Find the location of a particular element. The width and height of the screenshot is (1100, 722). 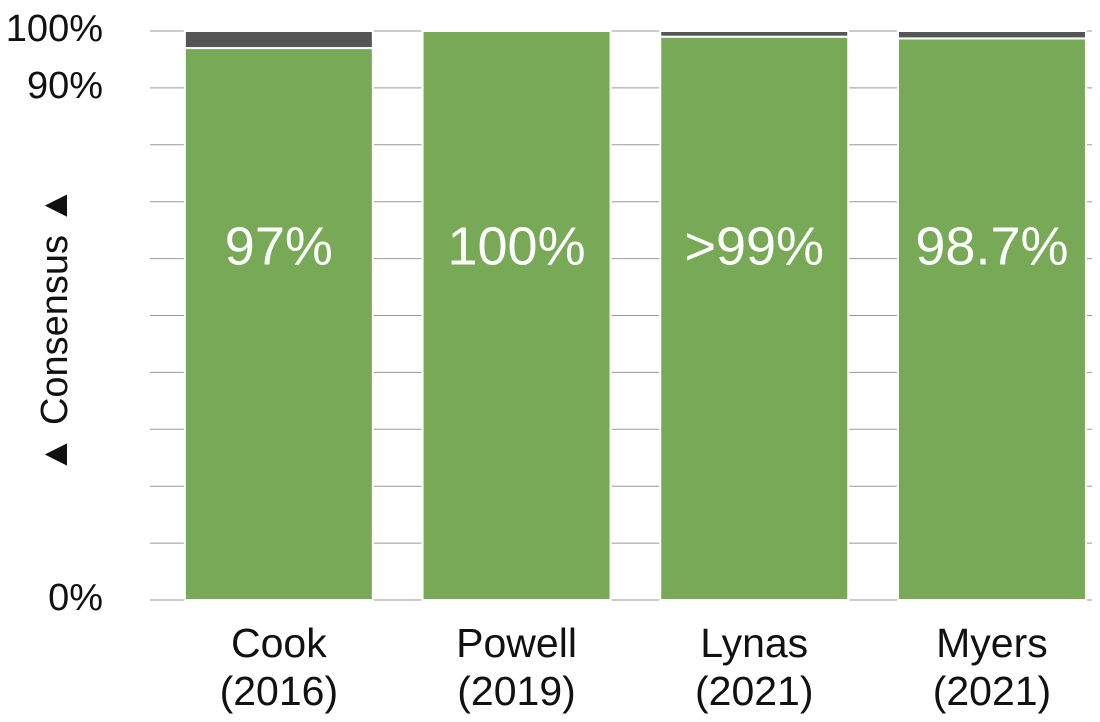

y-tick-label: 90% is located at coordinates (65, 86).